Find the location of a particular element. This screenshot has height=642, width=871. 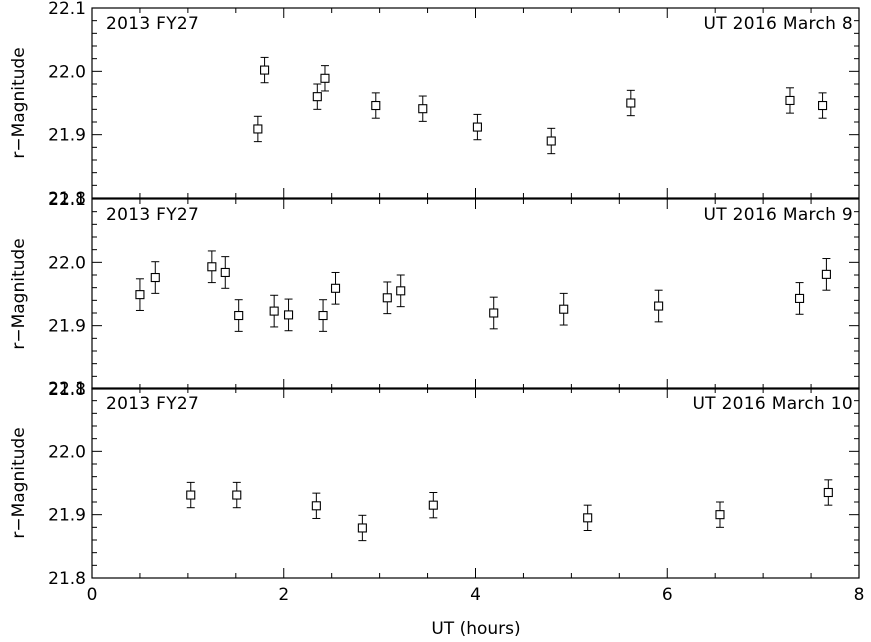

x-tick-label: 2 is located at coordinates (283, 595).